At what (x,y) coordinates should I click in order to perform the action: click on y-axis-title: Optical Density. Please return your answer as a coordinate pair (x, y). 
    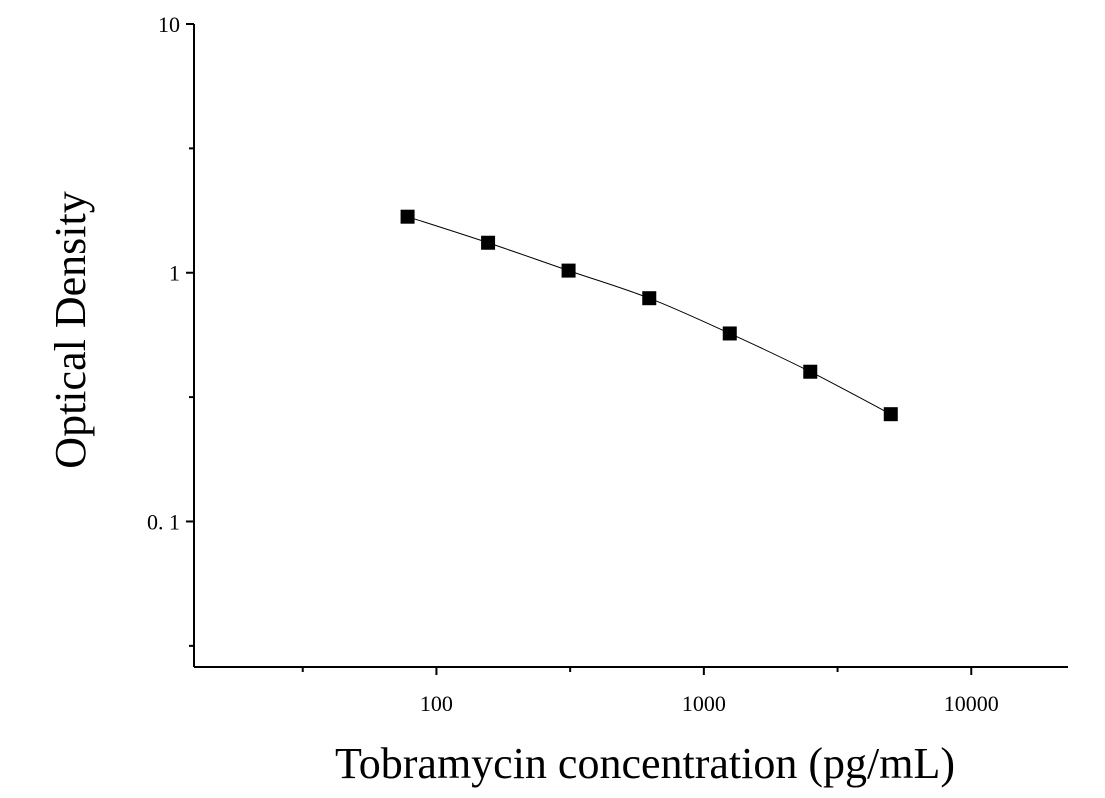
    Looking at the image, I should click on (70, 329).